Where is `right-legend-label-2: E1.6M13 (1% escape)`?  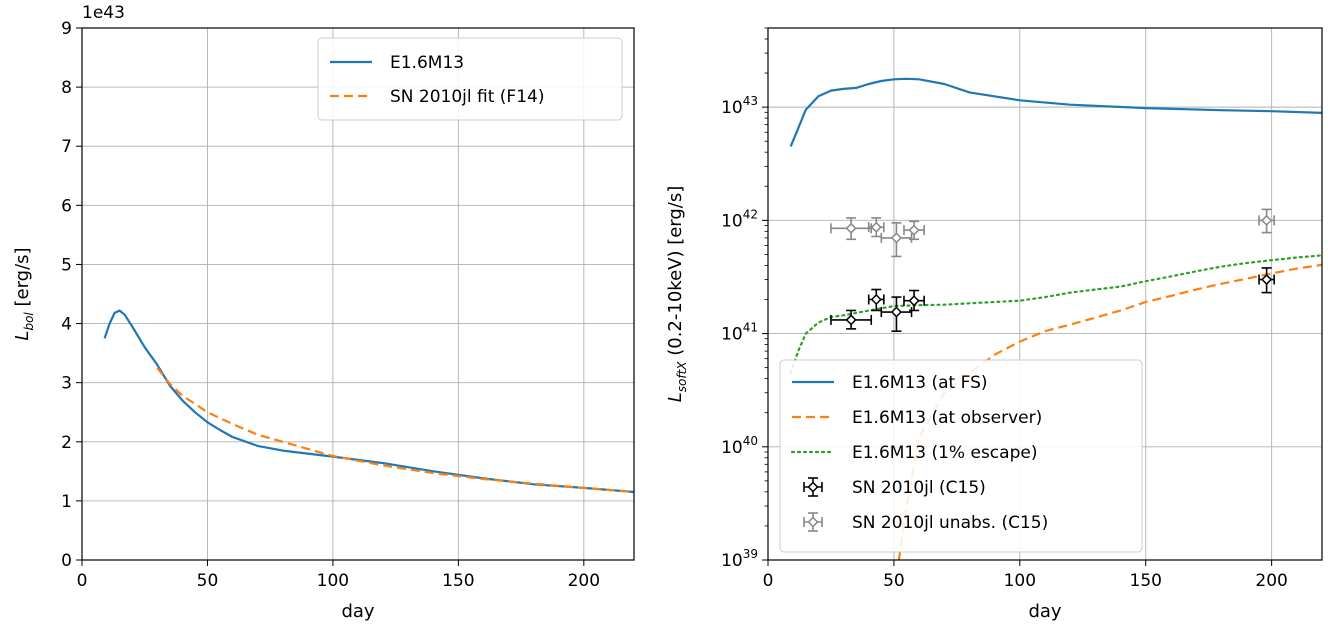 right-legend-label-2: E1.6M13 (1% escape) is located at coordinates (944, 453).